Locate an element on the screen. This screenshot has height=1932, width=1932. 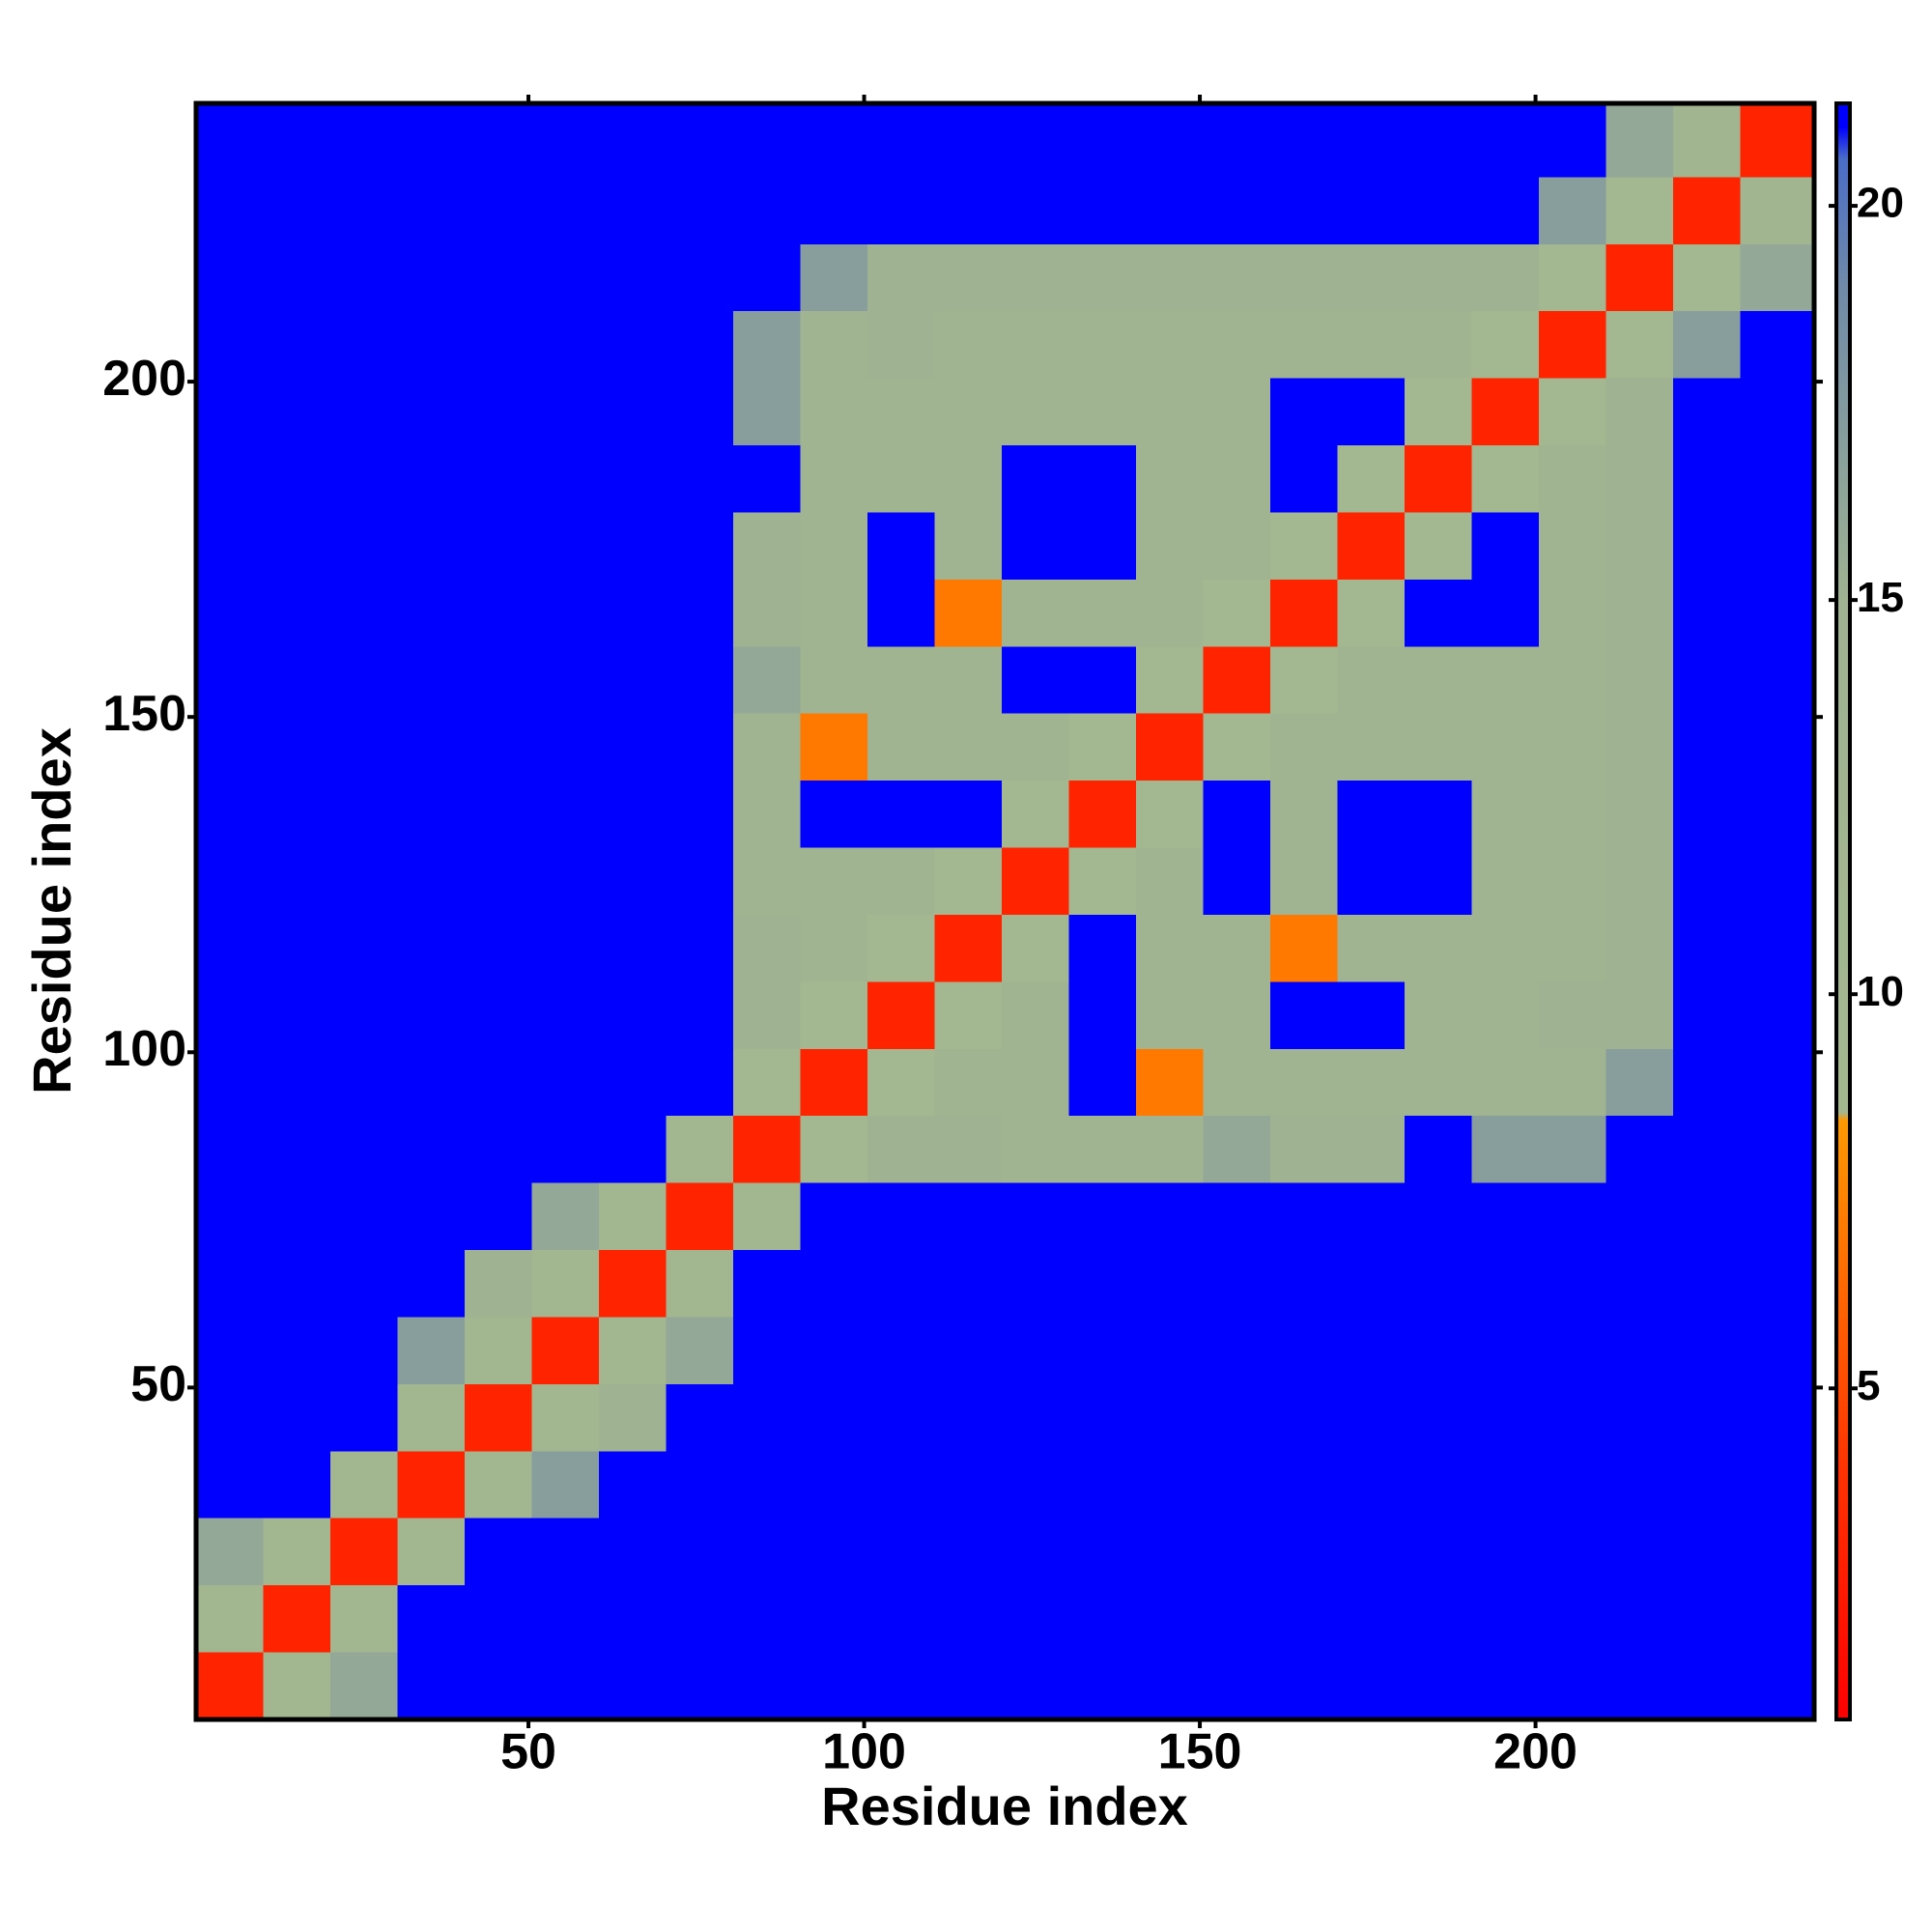
x-tick-label: 200 is located at coordinates (1535, 1752).